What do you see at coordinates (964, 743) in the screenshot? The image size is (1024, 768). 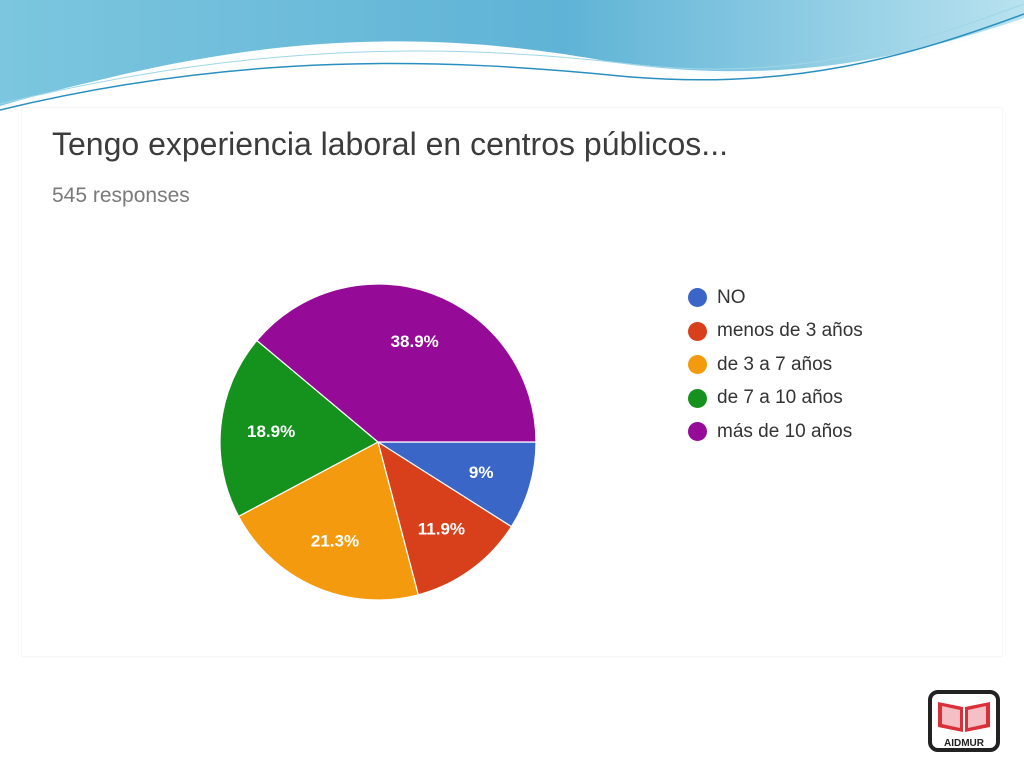 I see `svg-text: AIDMUR` at bounding box center [964, 743].